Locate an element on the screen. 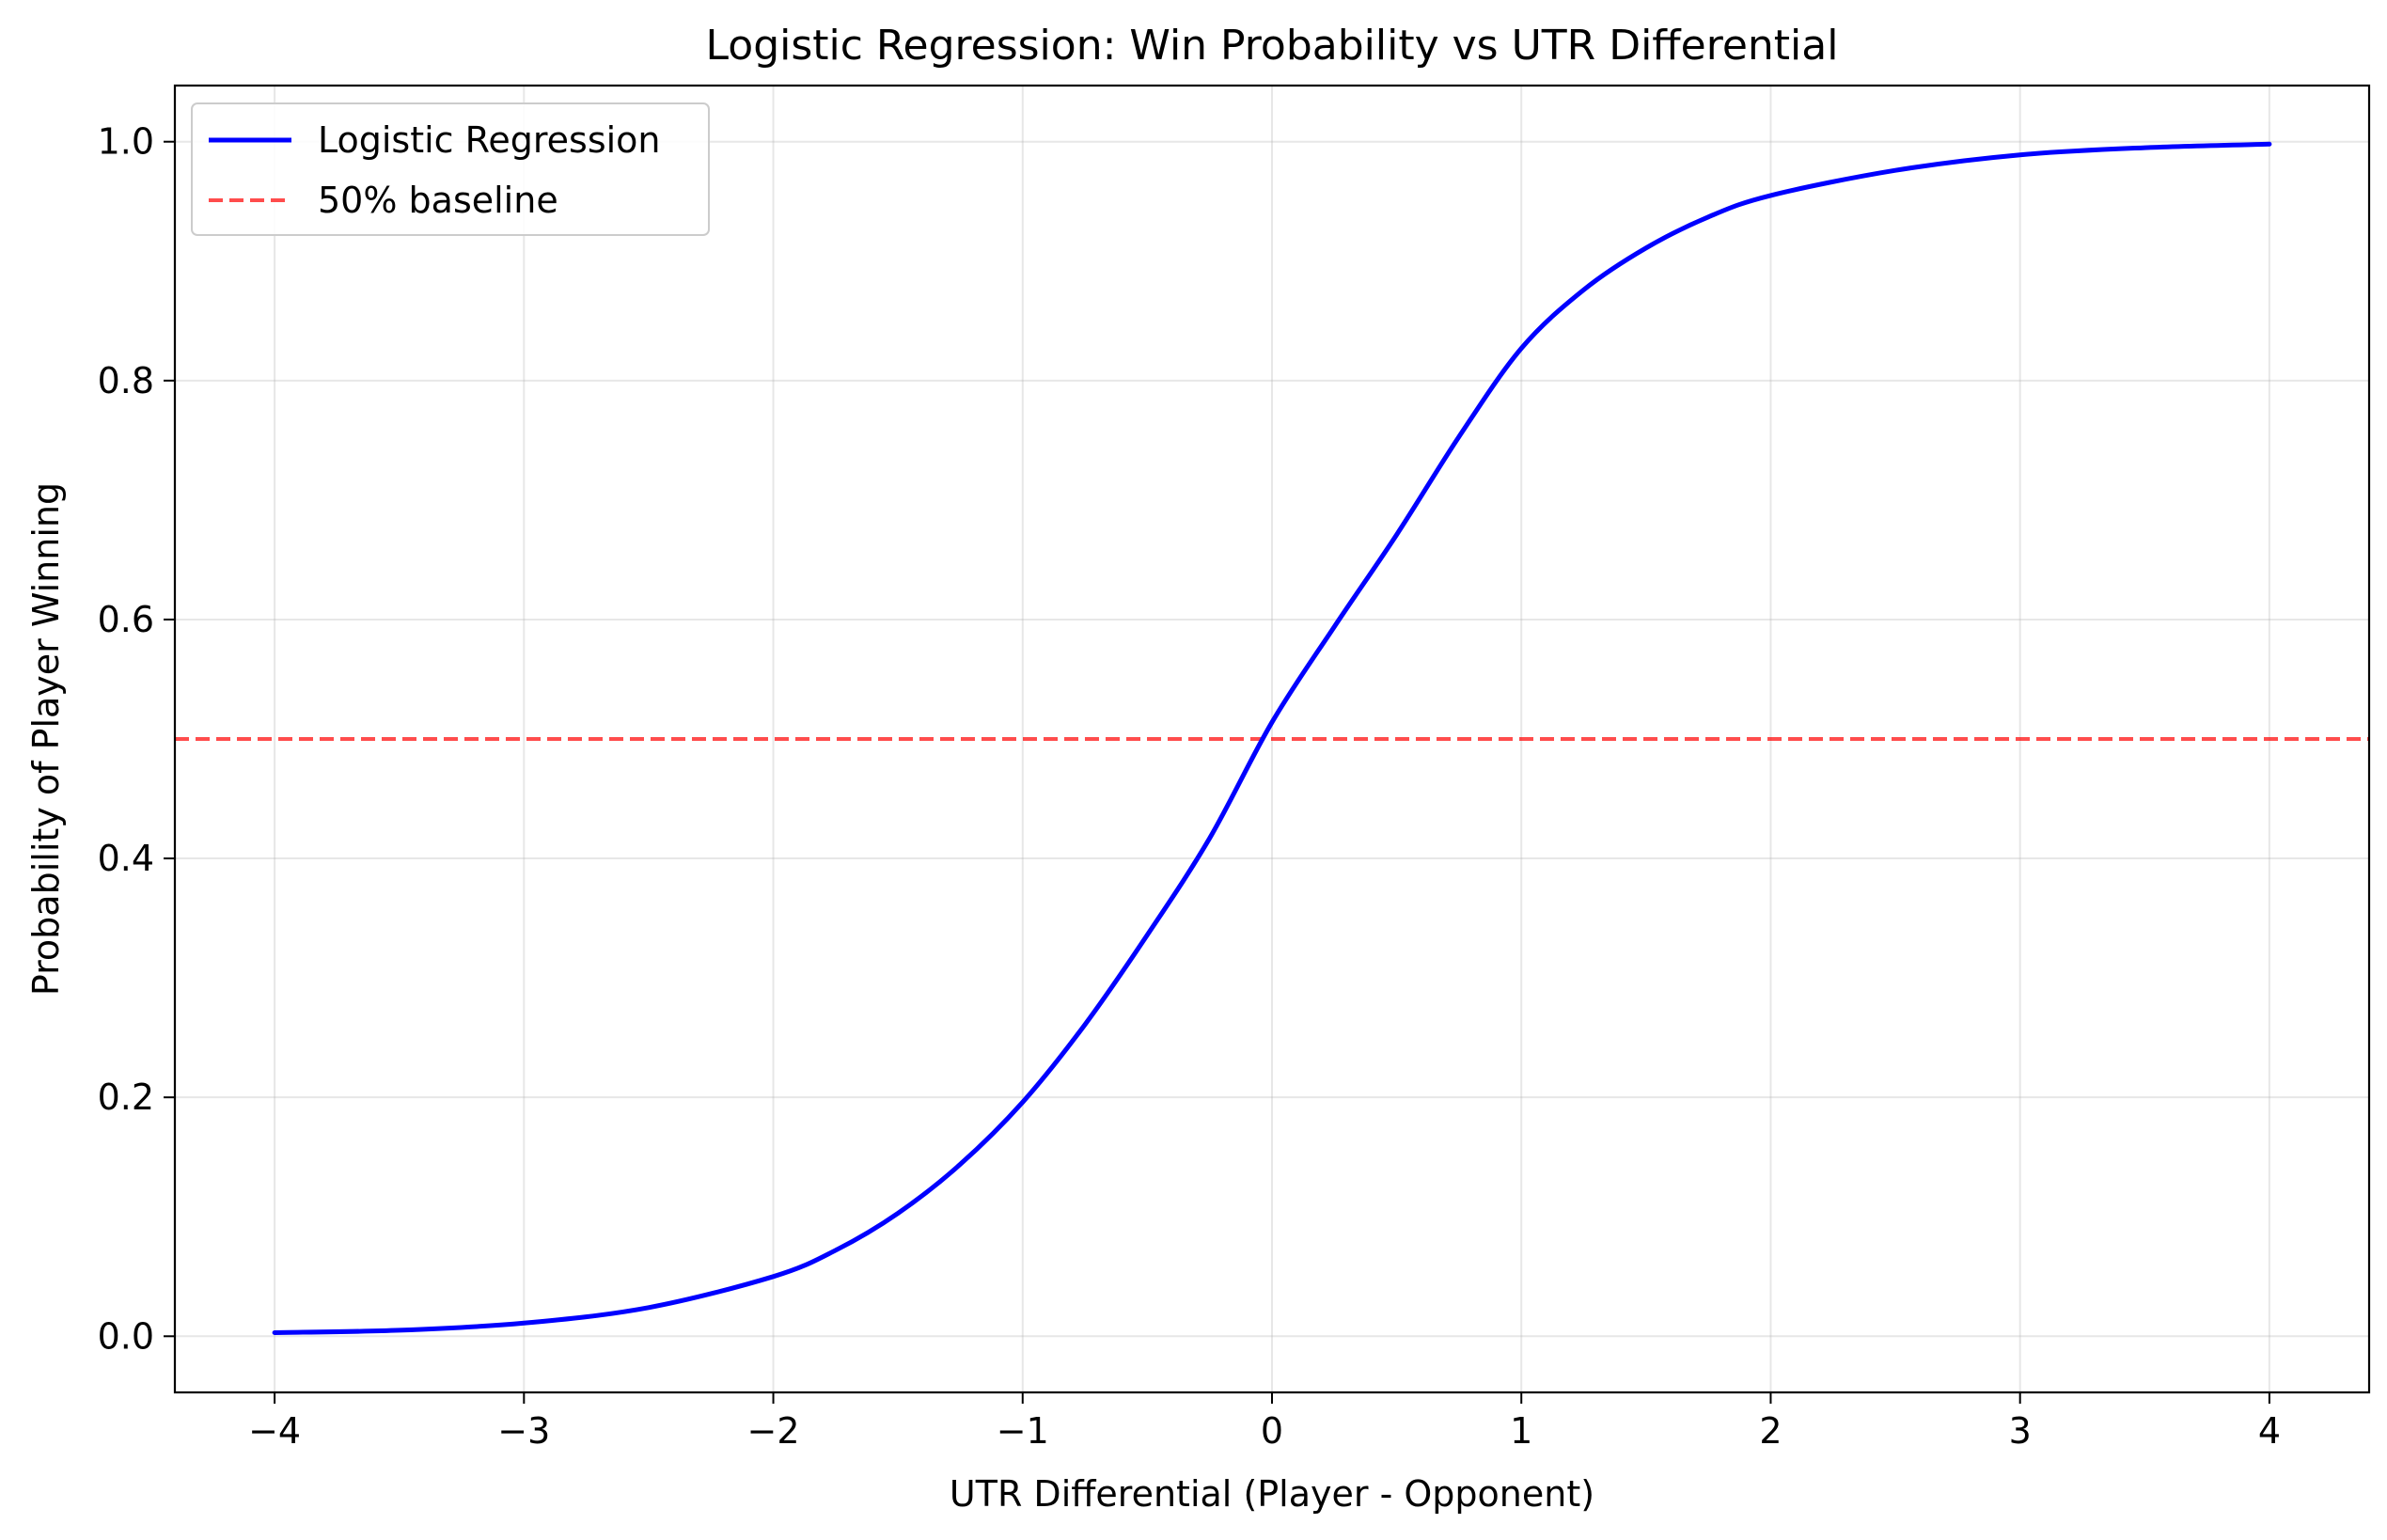  x-tick-label: −2 is located at coordinates (773, 1431).